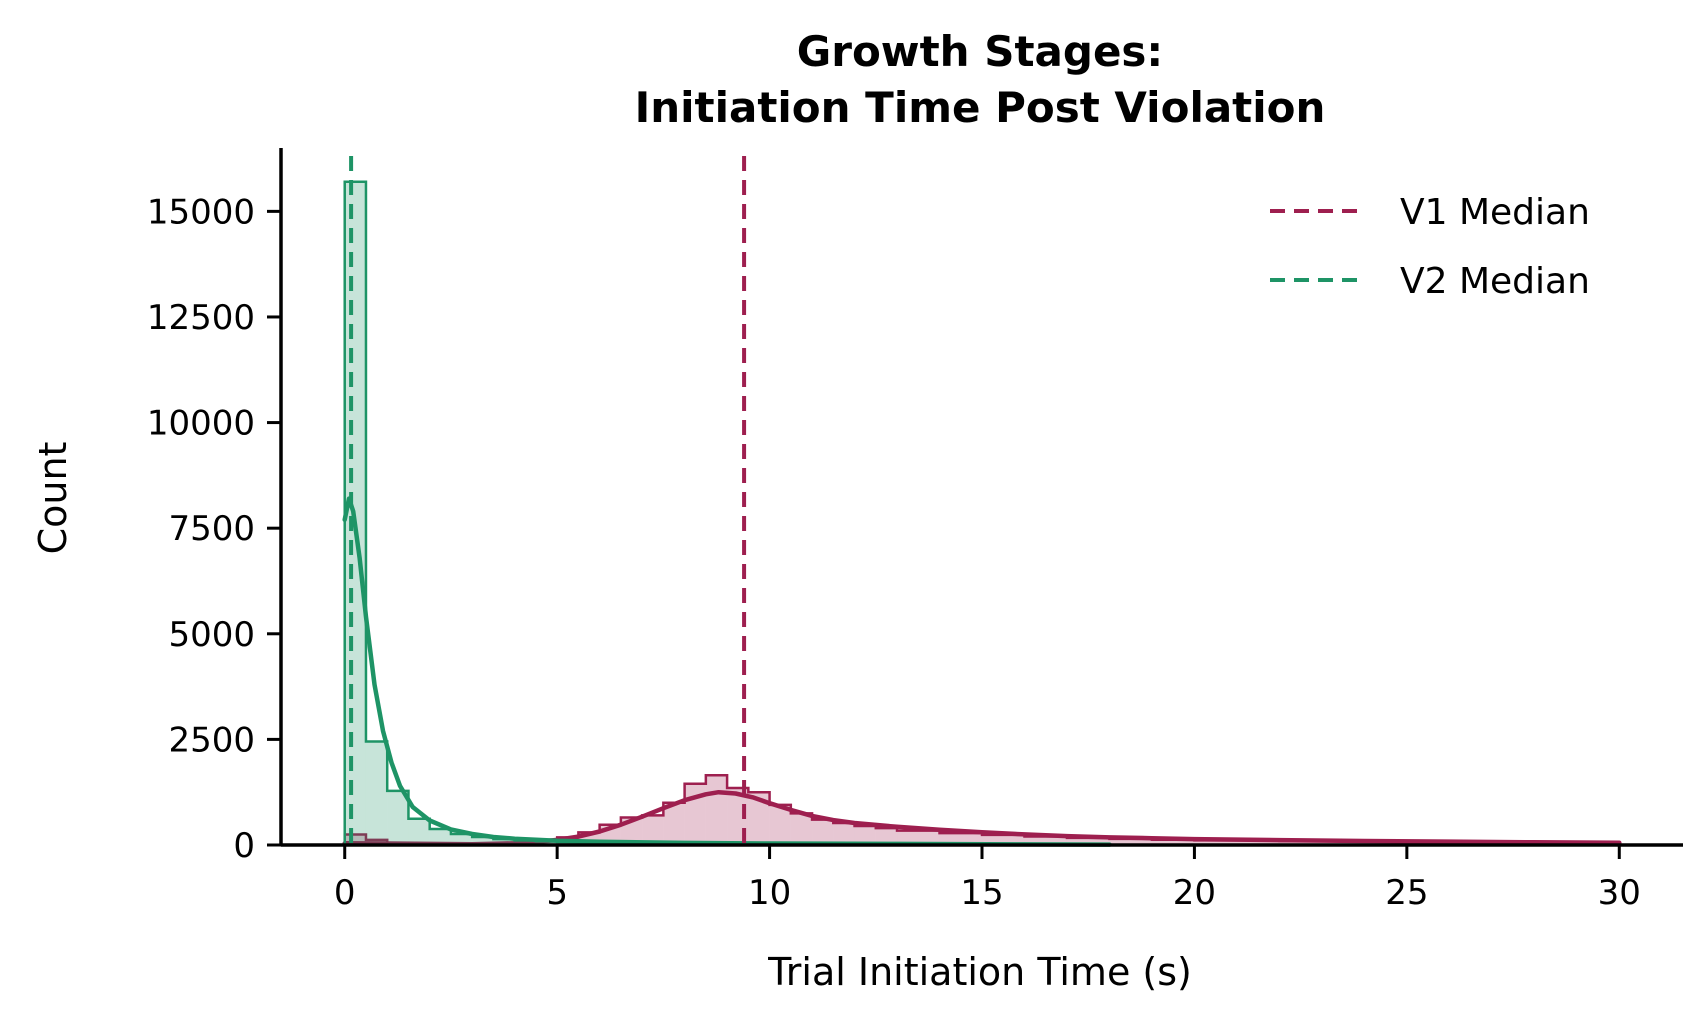  I want to click on x-tick-label: 10, so click(769, 893).